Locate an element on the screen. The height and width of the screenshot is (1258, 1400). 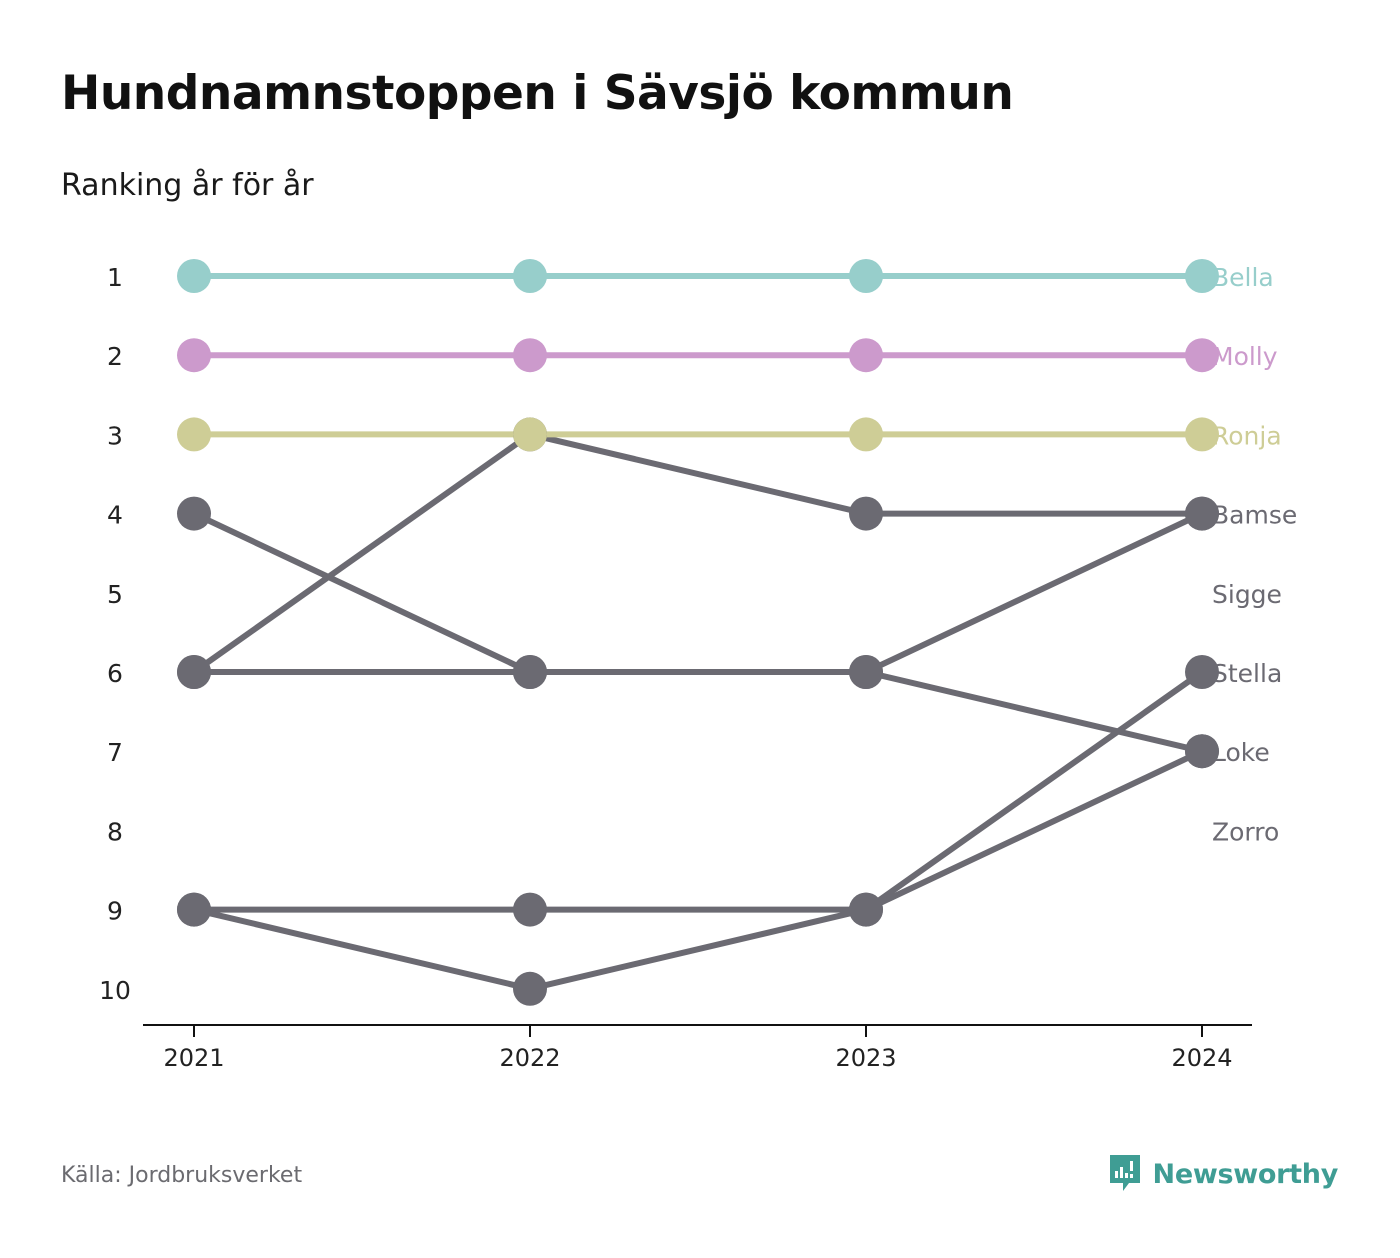
y-tick-label-6: 6 is located at coordinates (115, 673).